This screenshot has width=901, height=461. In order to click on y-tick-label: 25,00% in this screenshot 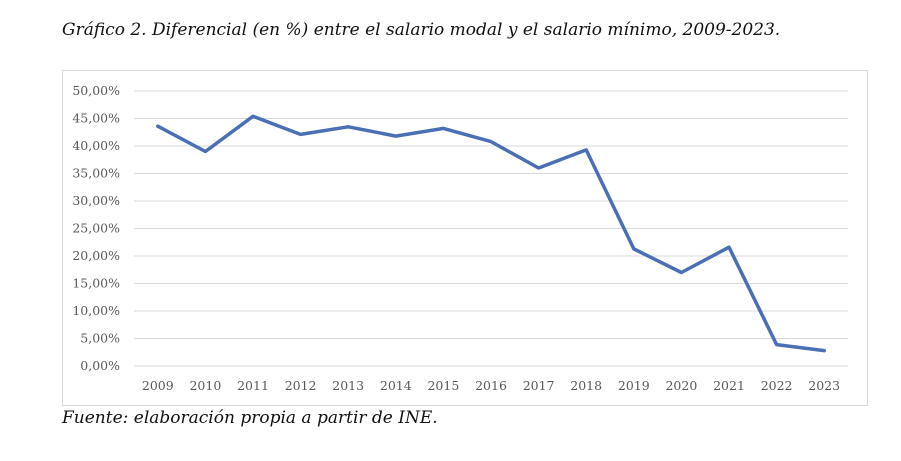, I will do `click(96, 228)`.